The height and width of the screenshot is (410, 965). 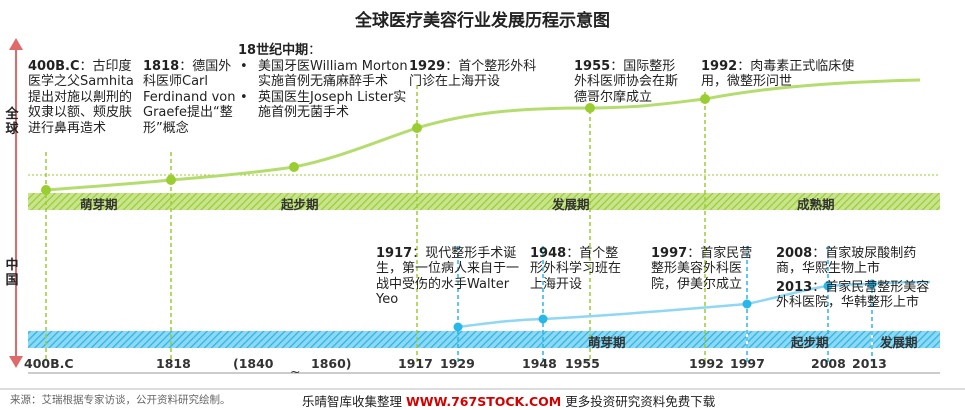 What do you see at coordinates (323, 105) in the screenshot?
I see `bullet-item: • 英国医生Joseph Lister实施首例无菌手术` at bounding box center [323, 105].